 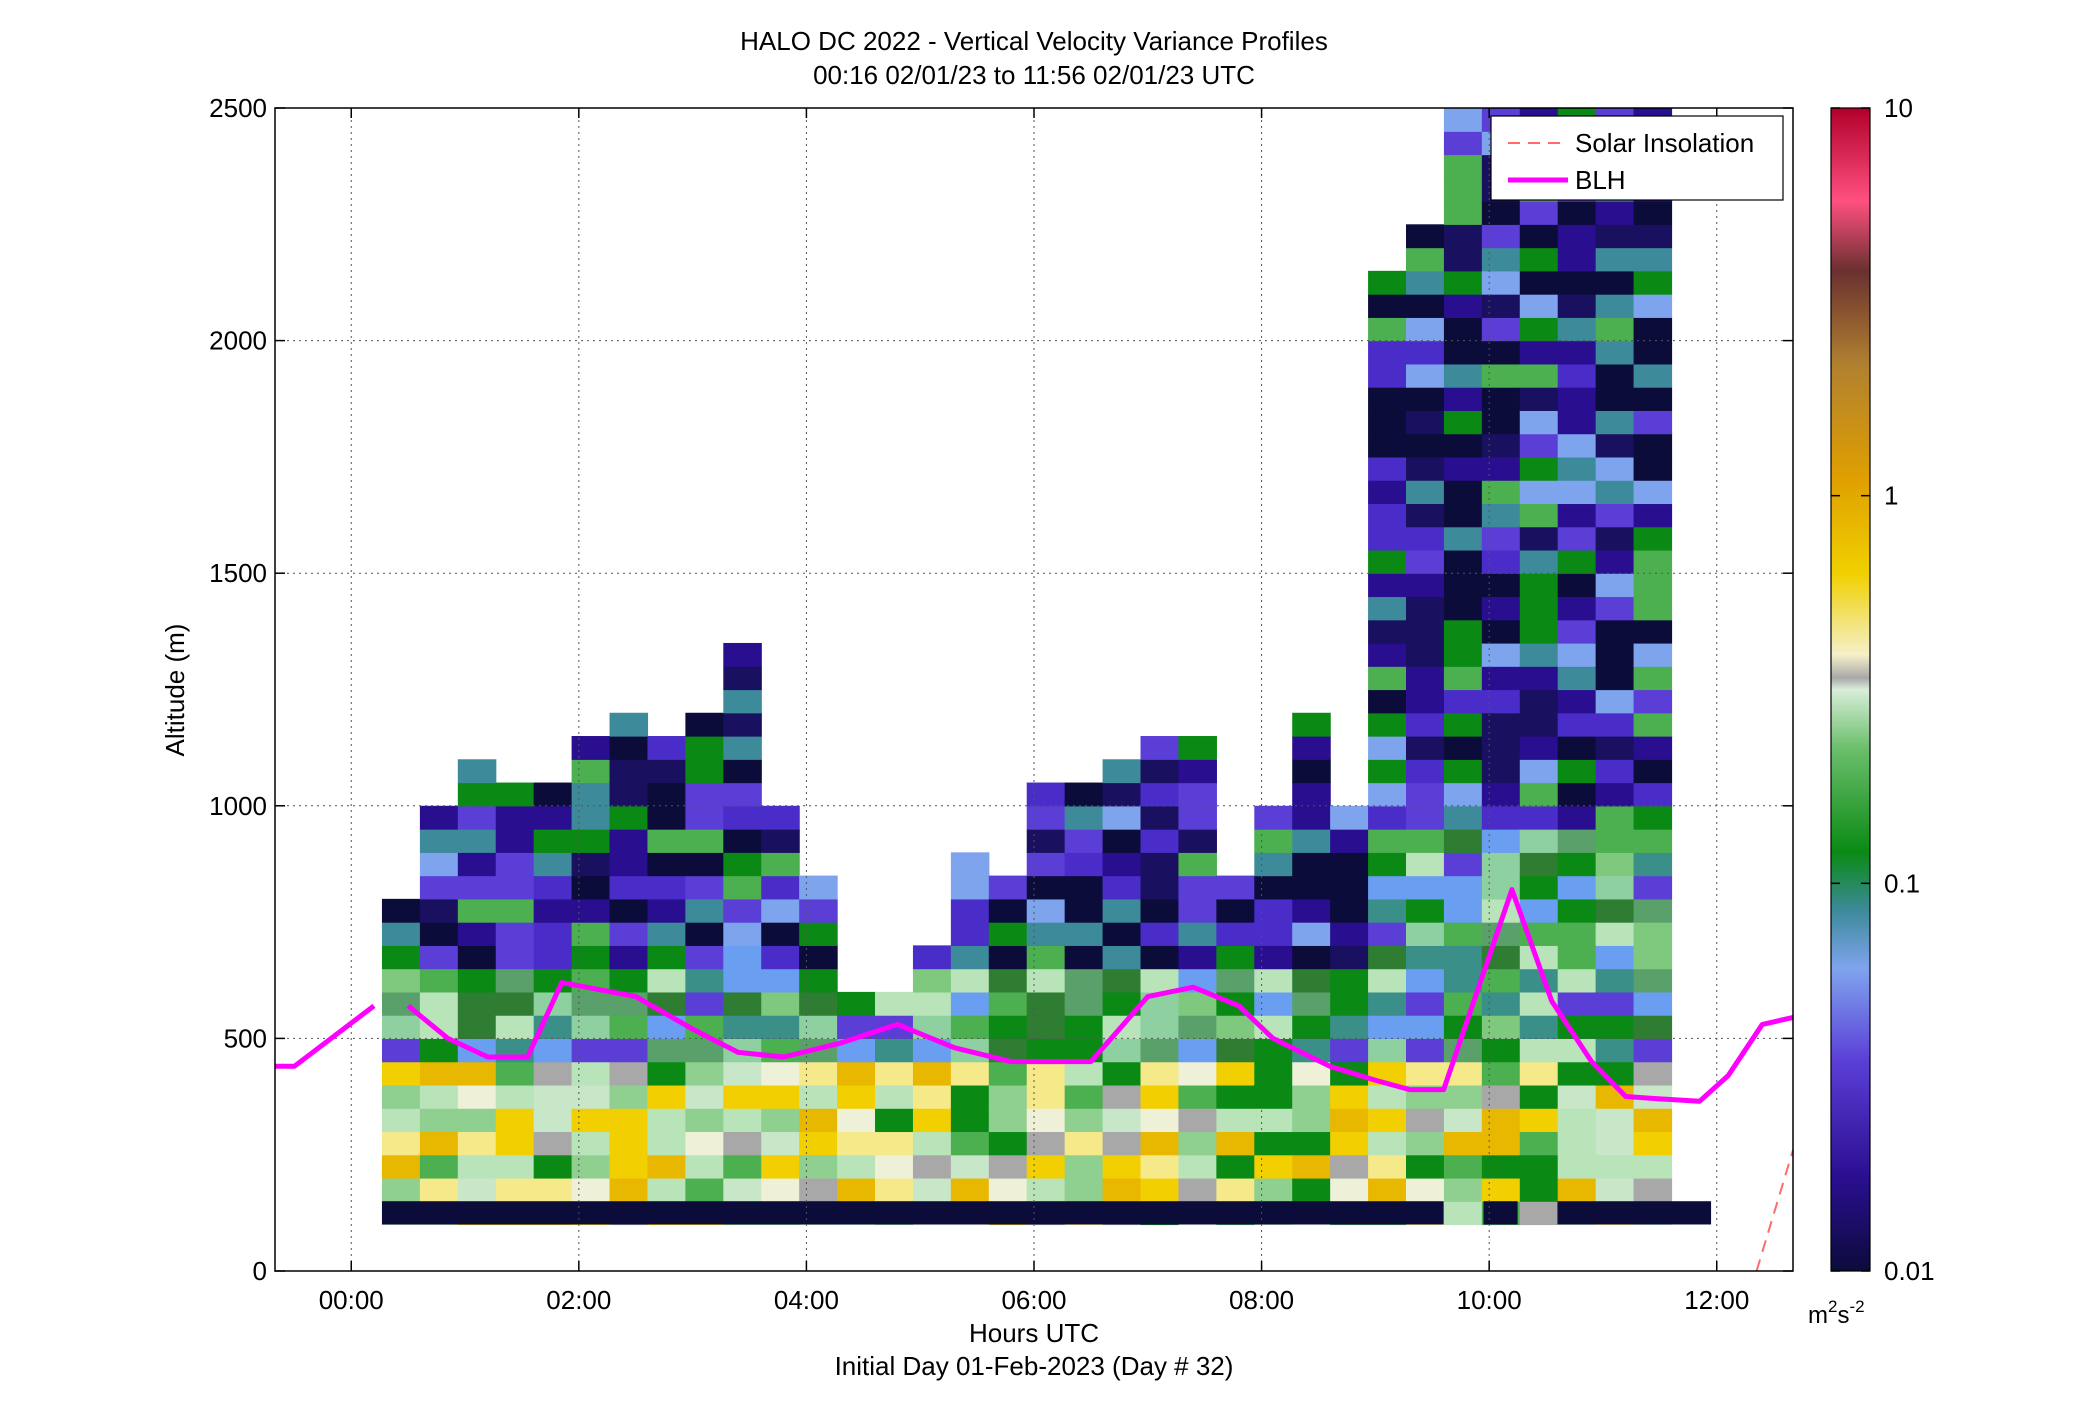 What do you see at coordinates (351, 1300) in the screenshot?
I see `x-tick-label: 00:00` at bounding box center [351, 1300].